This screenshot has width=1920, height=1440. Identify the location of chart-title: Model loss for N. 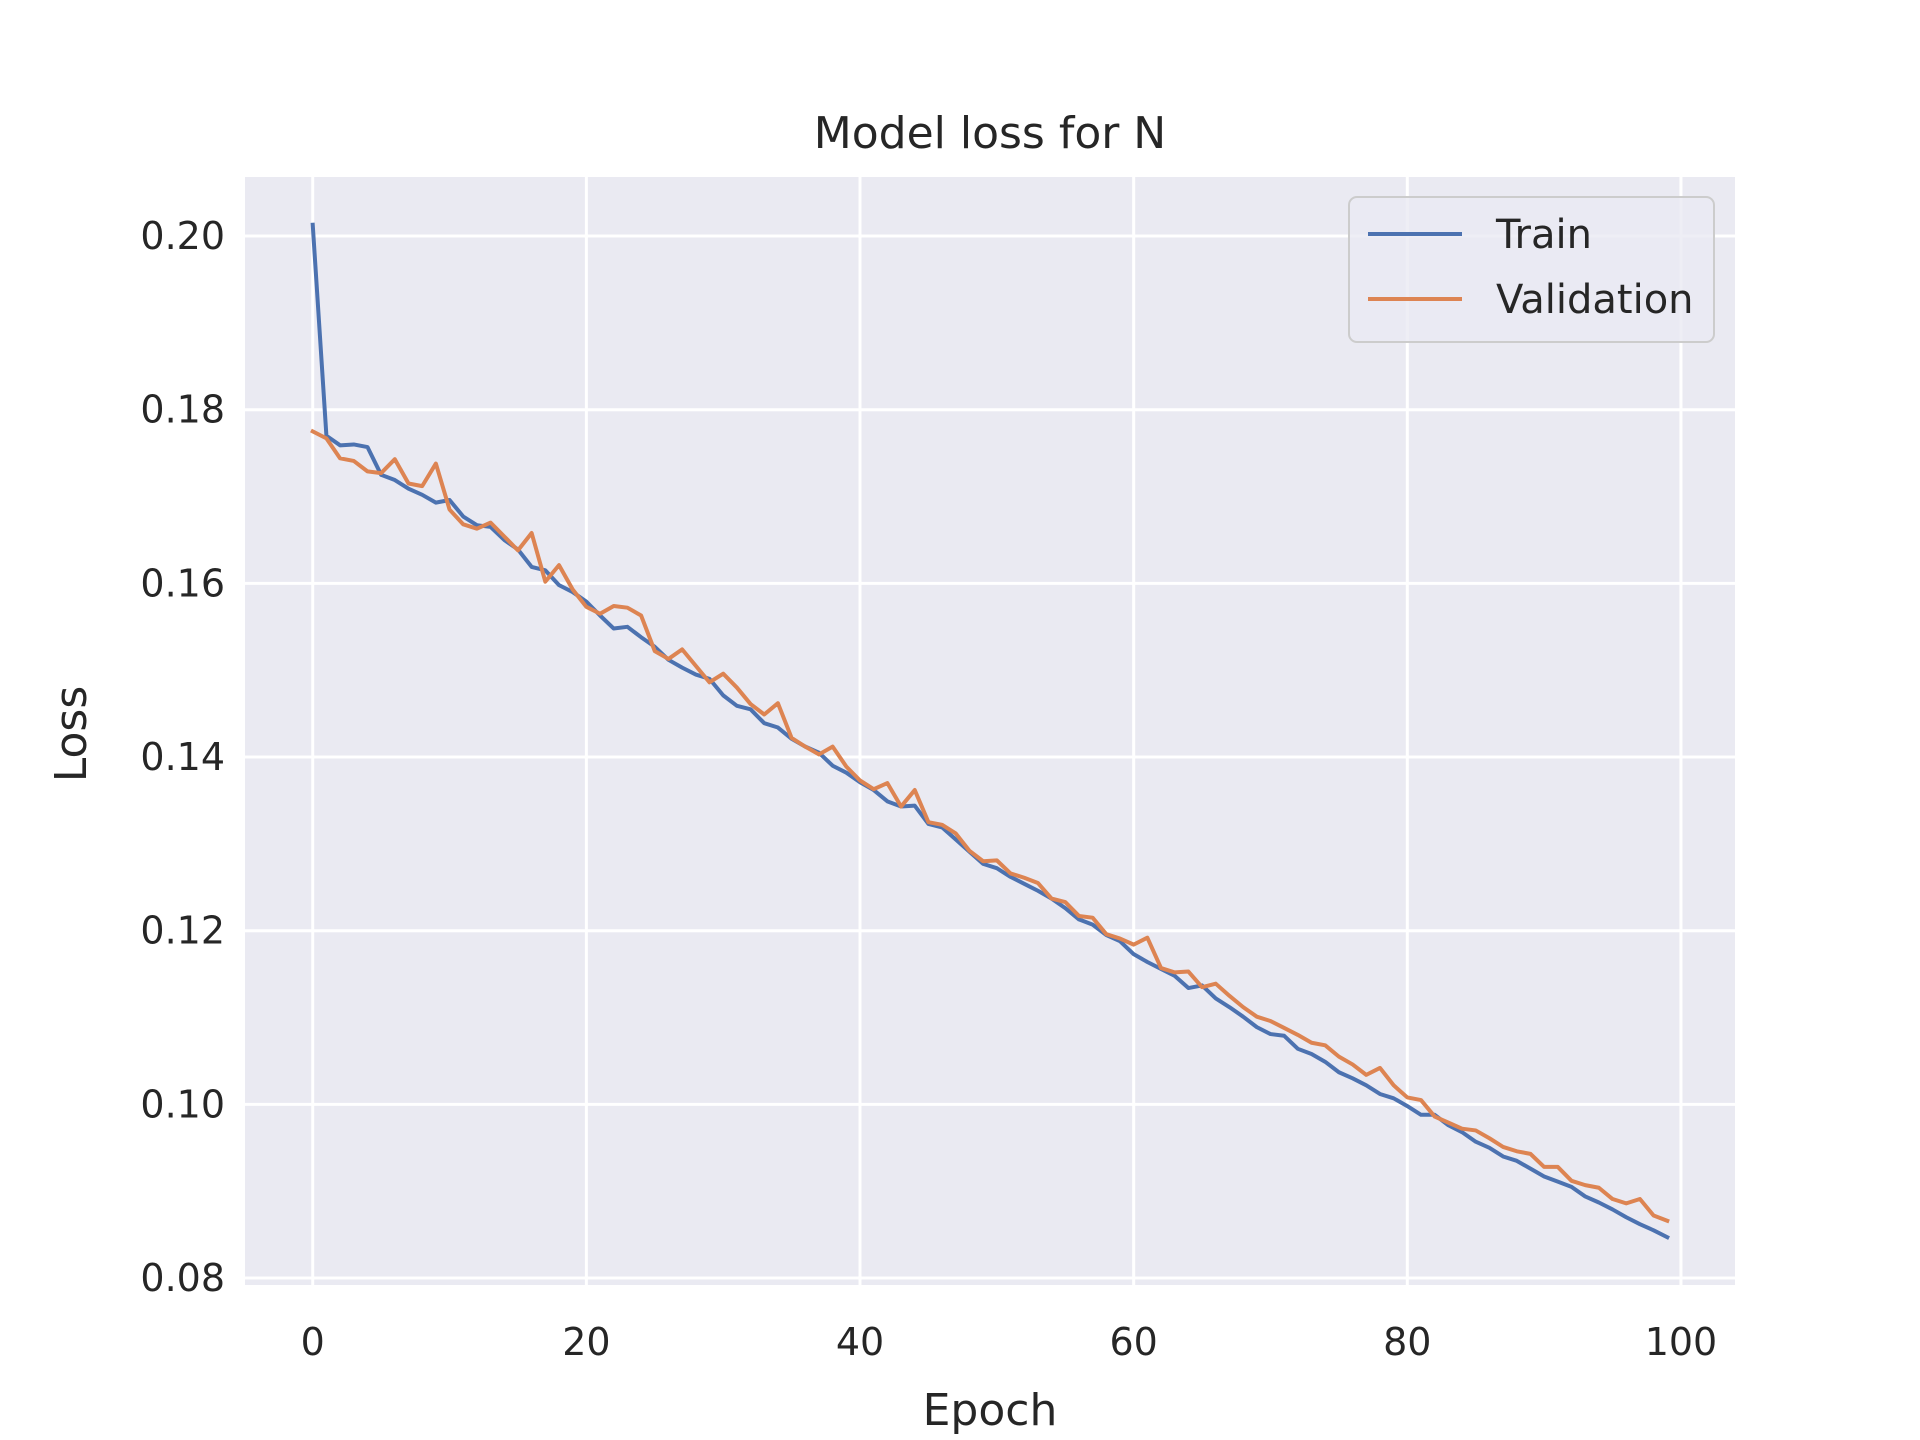
(990, 133).